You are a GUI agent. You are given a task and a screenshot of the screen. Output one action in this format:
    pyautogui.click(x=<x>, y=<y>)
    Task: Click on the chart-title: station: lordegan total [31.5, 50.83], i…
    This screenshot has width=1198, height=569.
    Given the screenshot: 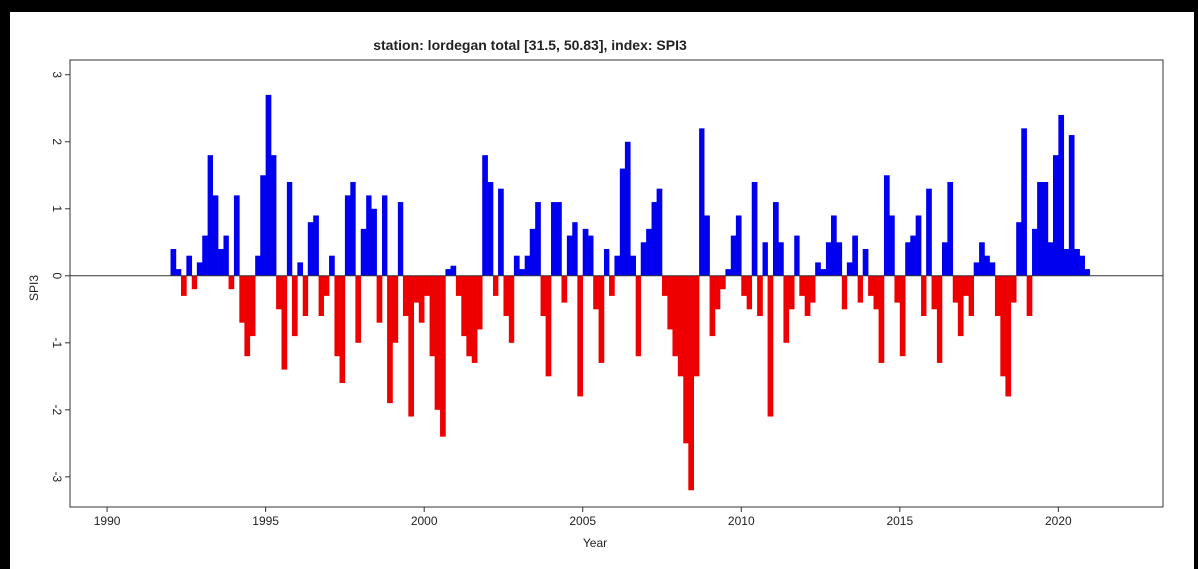 What is the action you would take?
    pyautogui.click(x=530, y=45)
    